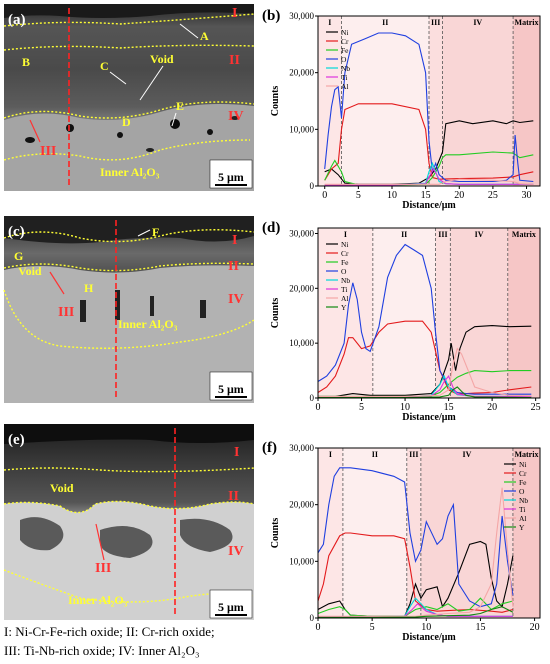 The width and height of the screenshot is (550, 664). I want to click on marker-c: C, so click(104, 66).